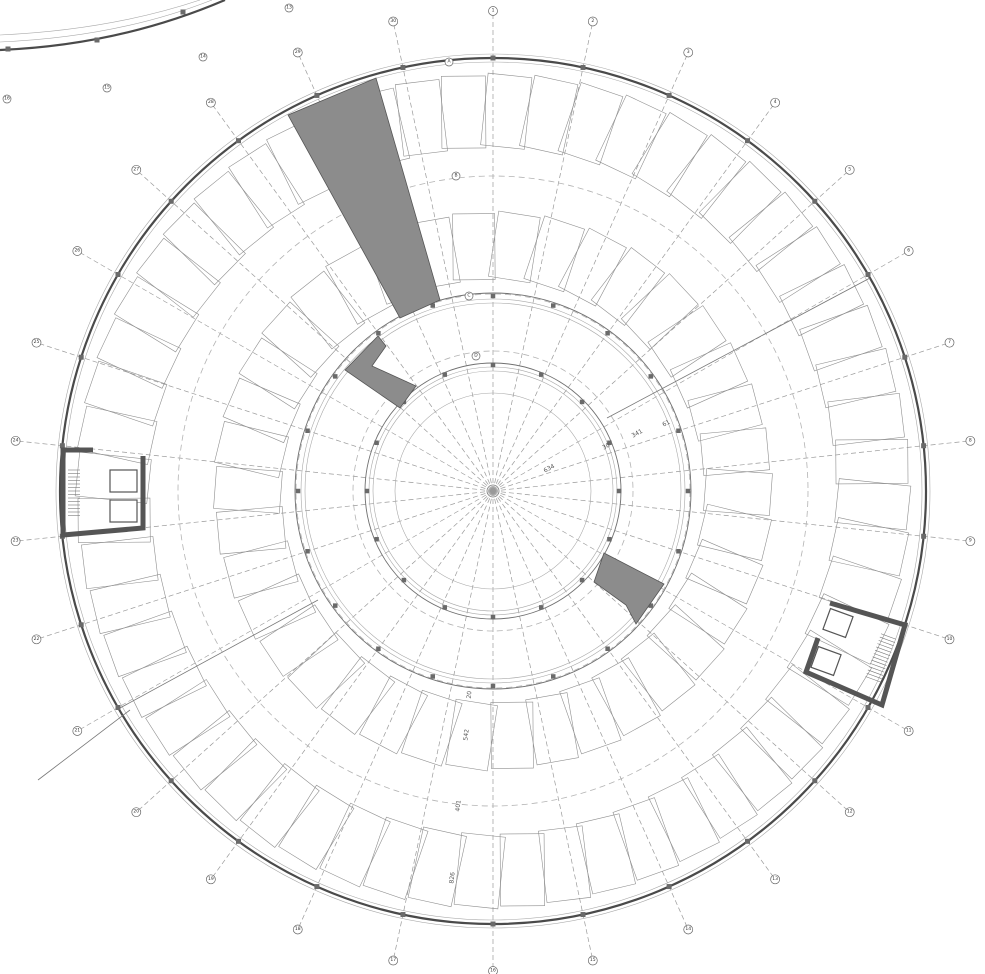  What do you see at coordinates (666, 424) in the screenshot?
I see `dim-61: 61` at bounding box center [666, 424].